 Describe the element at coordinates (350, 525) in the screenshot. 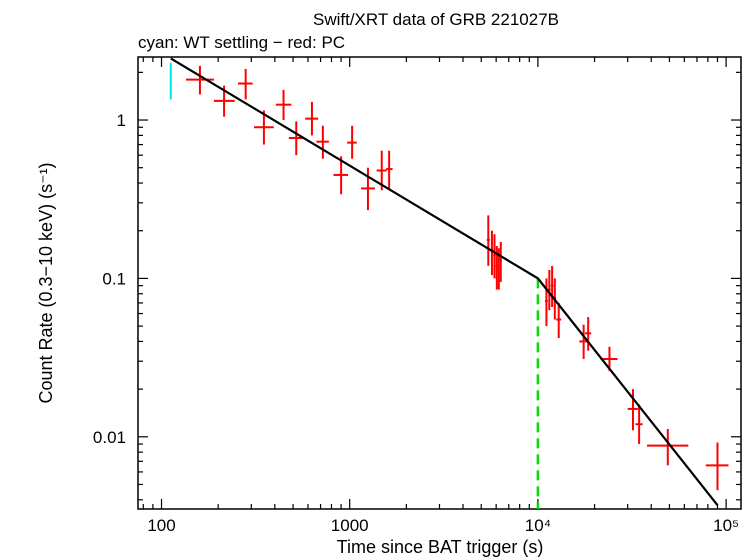

I see `x-tick-label: 1000` at that location.